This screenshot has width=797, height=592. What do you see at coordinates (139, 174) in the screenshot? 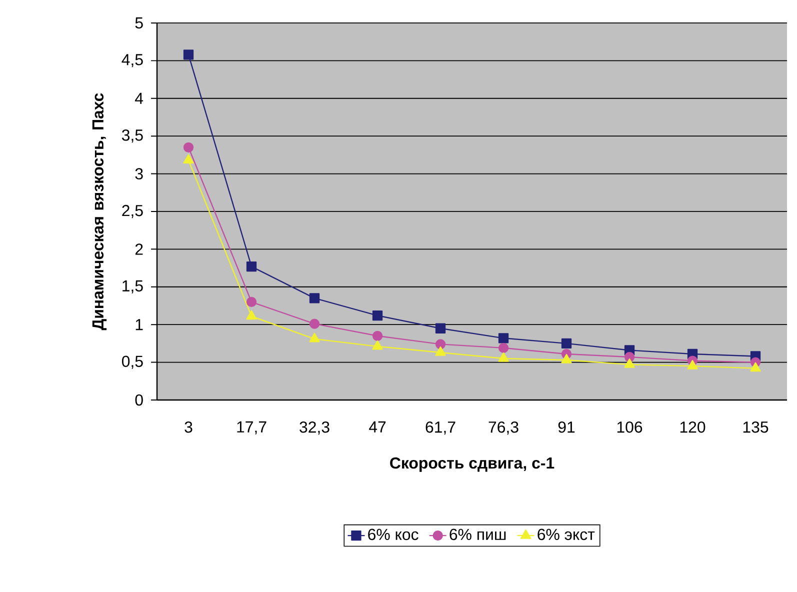
I see `y-tick-label: 3` at bounding box center [139, 174].